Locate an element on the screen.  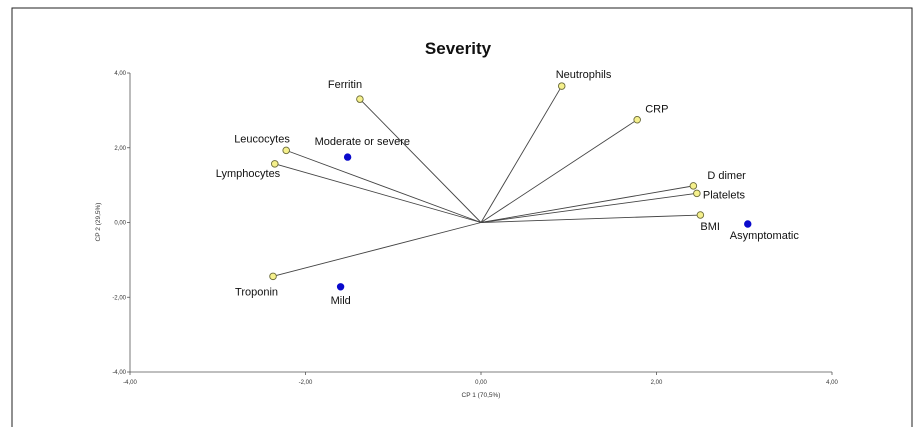
x-tick-label: -2,00 is located at coordinates (306, 383).